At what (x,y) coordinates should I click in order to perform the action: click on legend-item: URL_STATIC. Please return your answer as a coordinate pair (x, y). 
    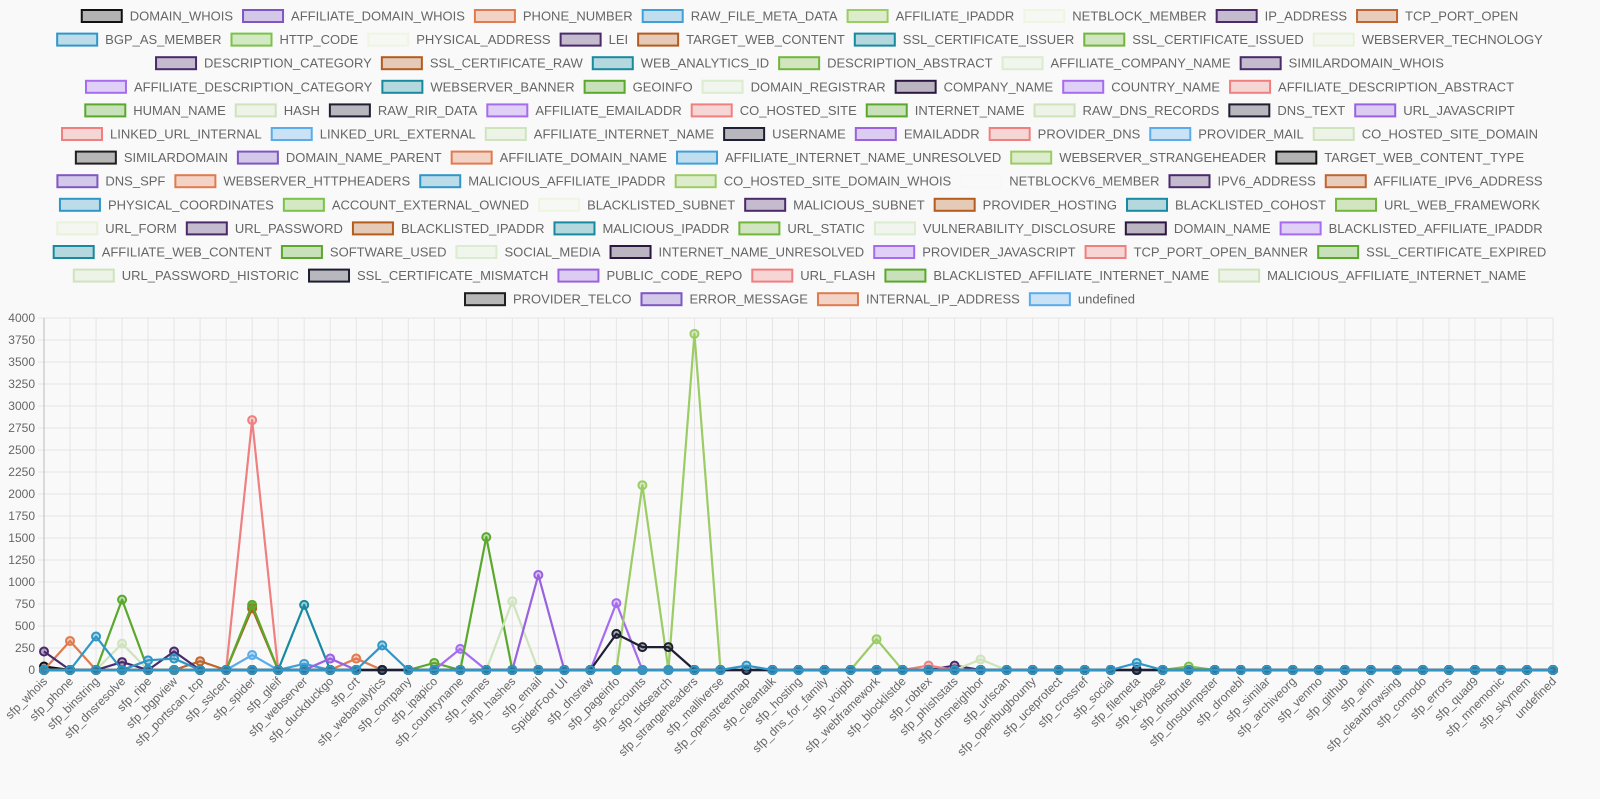
    Looking at the image, I should click on (801, 228).